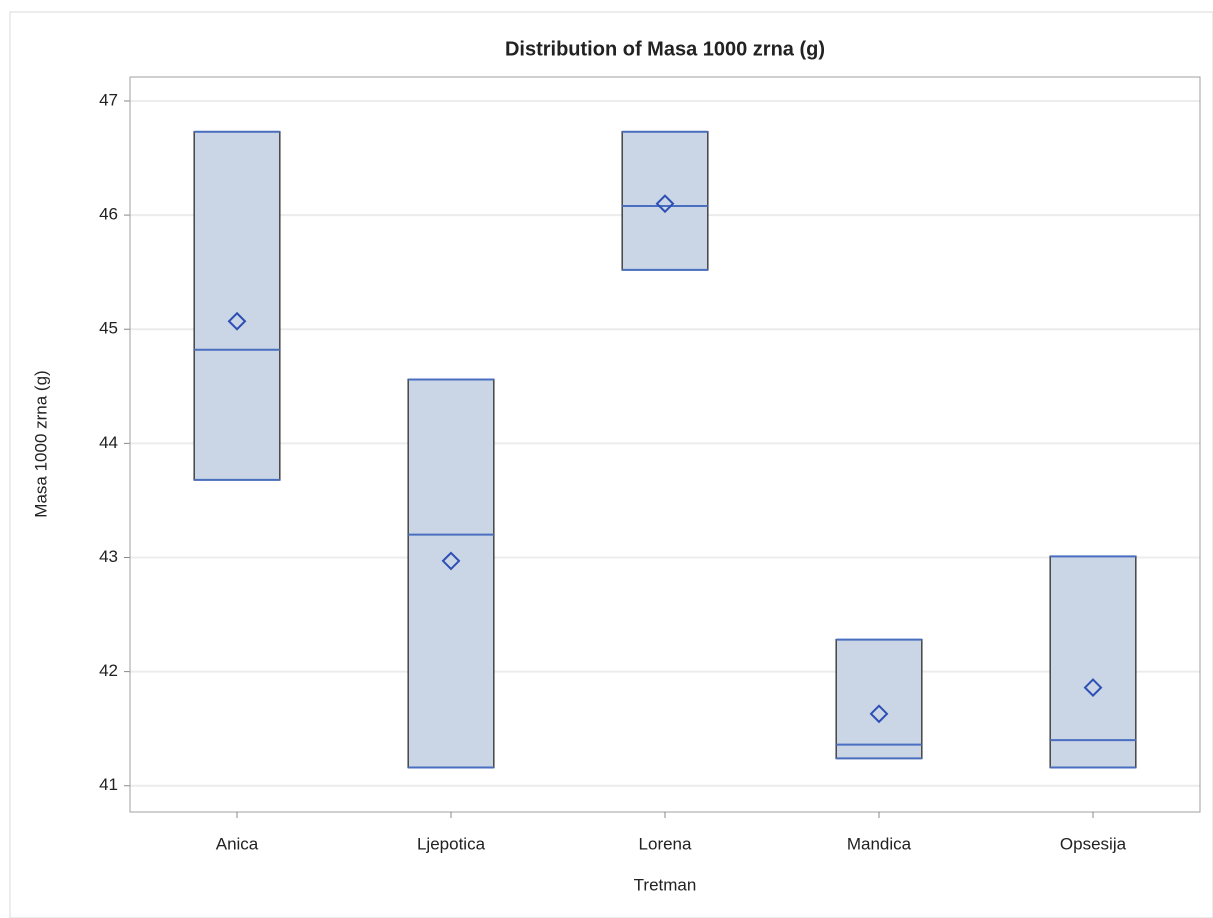  I want to click on chart-title: Distribution of Masa 1000 zrna (g), so click(665, 49).